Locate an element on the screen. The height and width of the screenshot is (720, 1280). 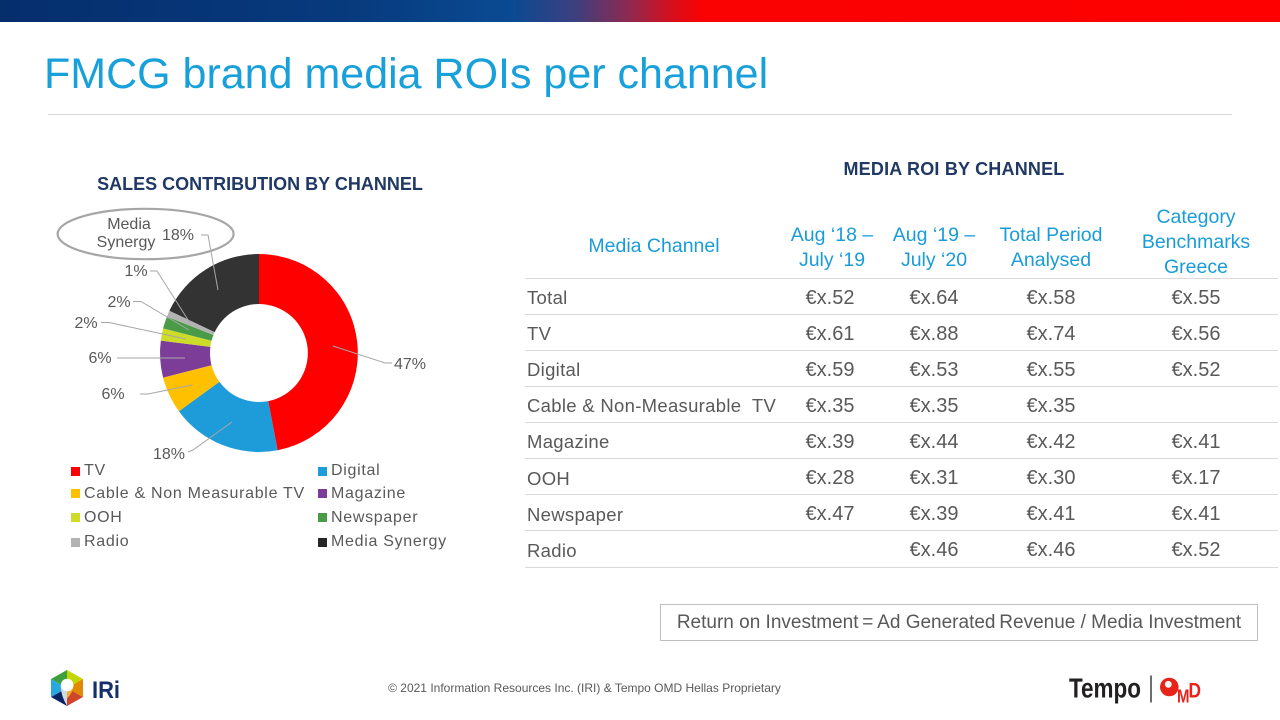
svg-text: 47% is located at coordinates (410, 364).